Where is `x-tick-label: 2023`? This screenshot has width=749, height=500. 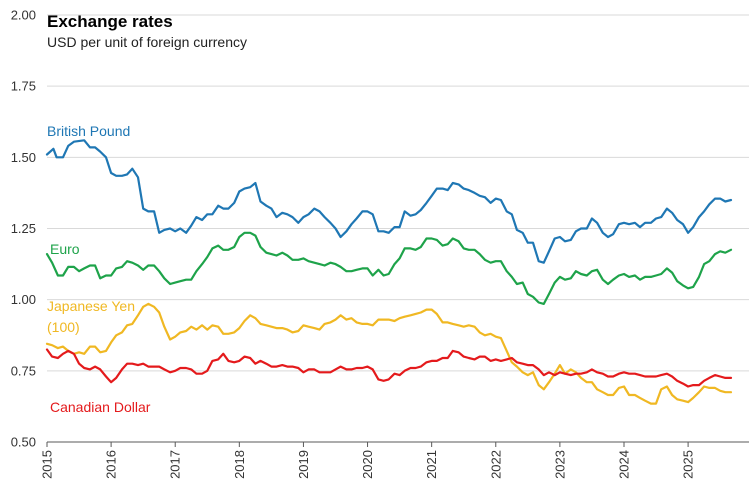 x-tick-label: 2023 is located at coordinates (559, 464).